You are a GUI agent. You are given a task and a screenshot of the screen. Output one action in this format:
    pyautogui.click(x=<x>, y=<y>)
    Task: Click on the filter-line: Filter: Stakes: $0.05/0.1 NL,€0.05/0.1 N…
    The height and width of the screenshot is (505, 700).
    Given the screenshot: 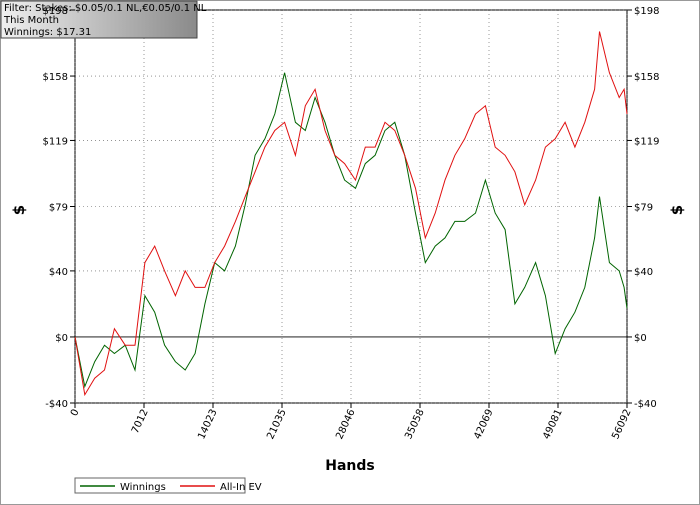 What is the action you would take?
    pyautogui.click(x=105, y=8)
    